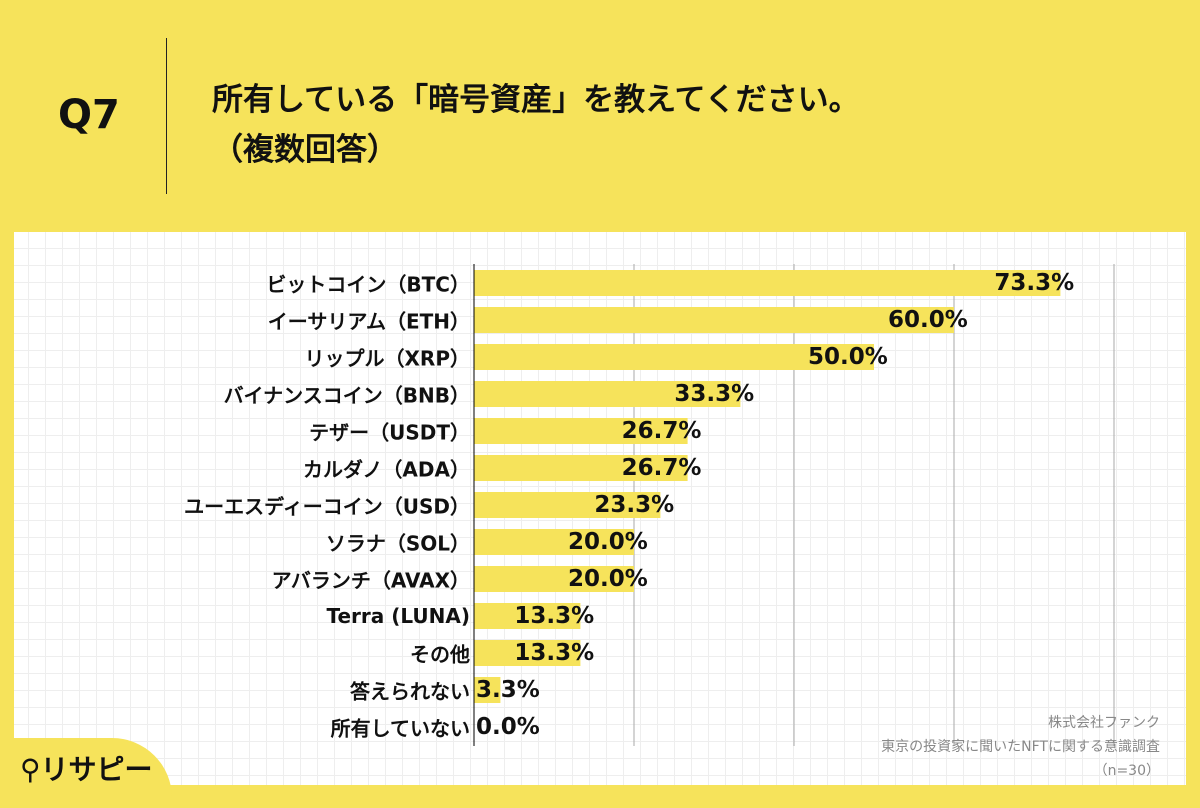 The image size is (1200, 808). I want to click on question-number: Q7, so click(89, 115).